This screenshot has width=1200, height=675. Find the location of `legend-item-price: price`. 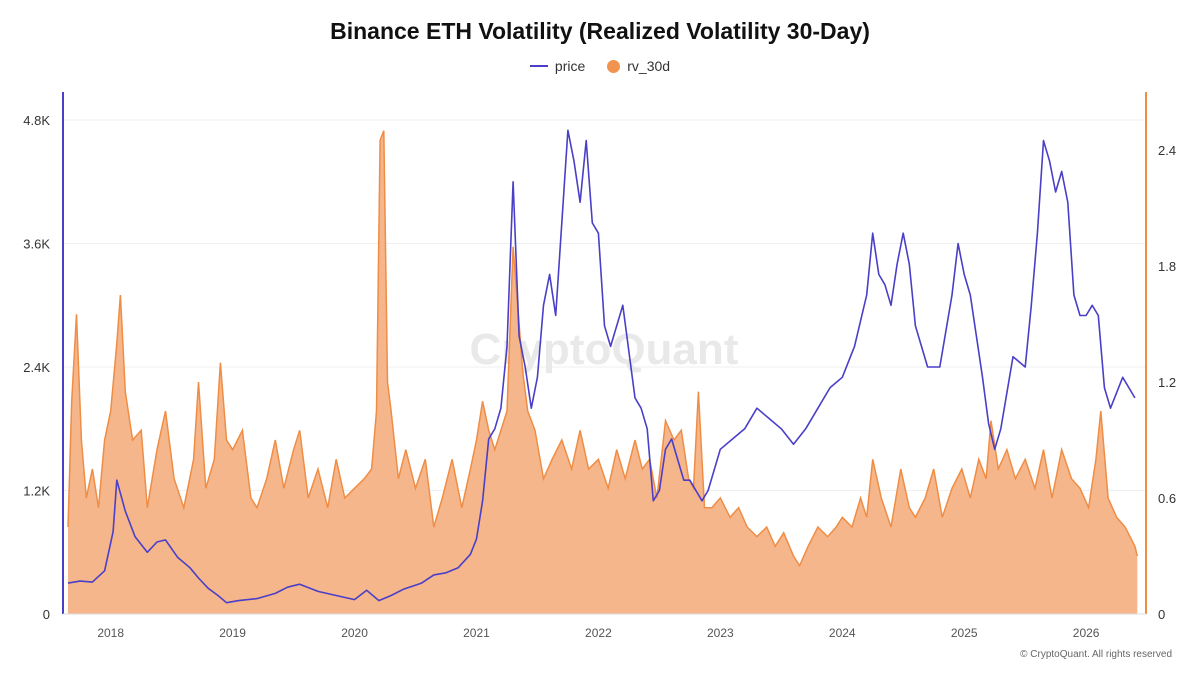

legend-item-price: price is located at coordinates (557, 66).